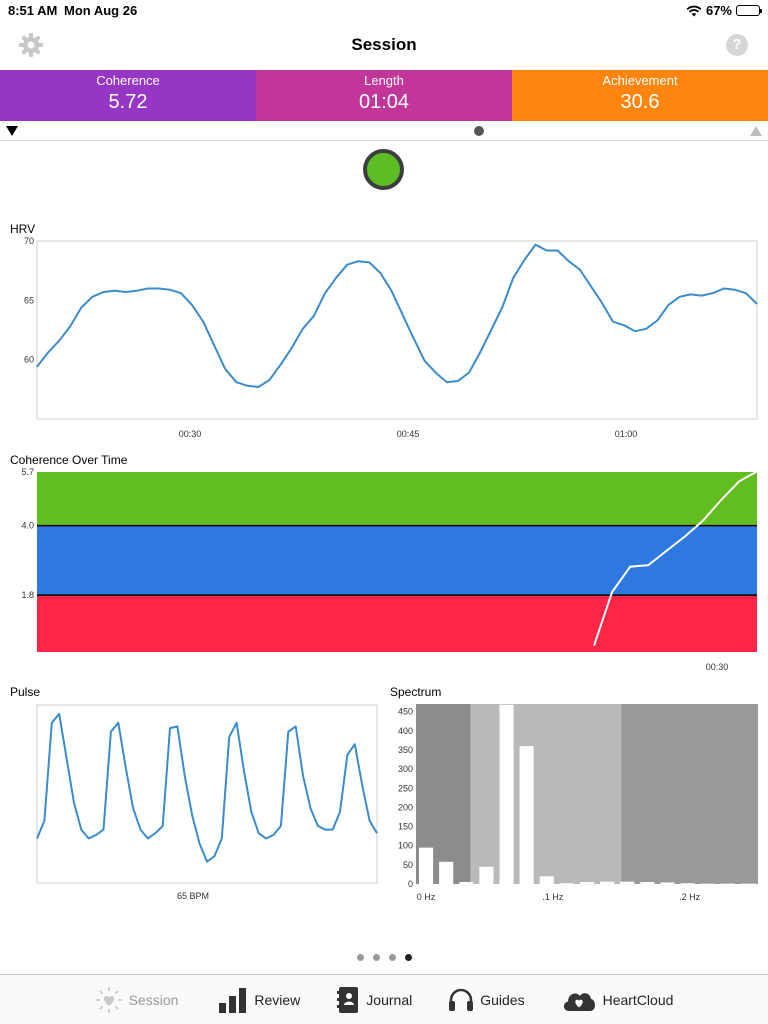 This screenshot has height=1024, width=768. I want to click on wifi-icon, so click(694, 10).